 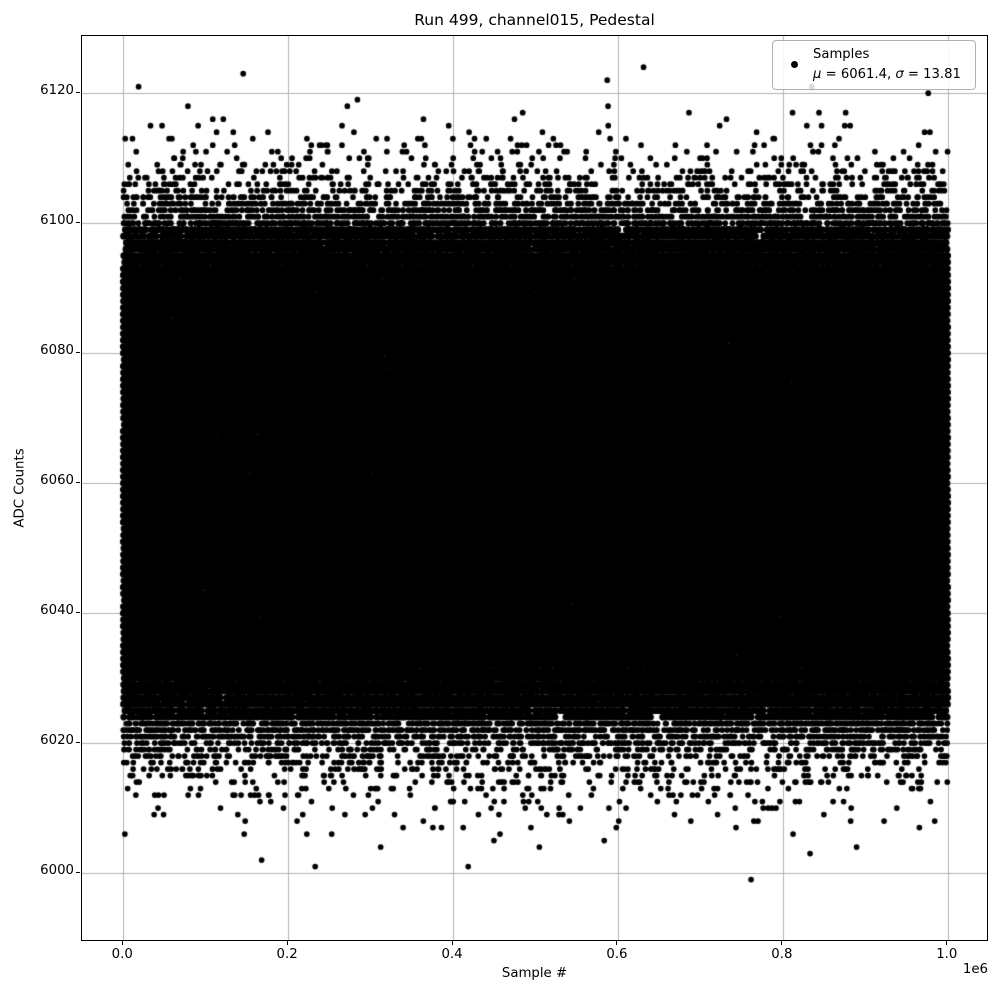 What do you see at coordinates (782, 954) in the screenshot?
I see `x-tick-label: 0.8` at bounding box center [782, 954].